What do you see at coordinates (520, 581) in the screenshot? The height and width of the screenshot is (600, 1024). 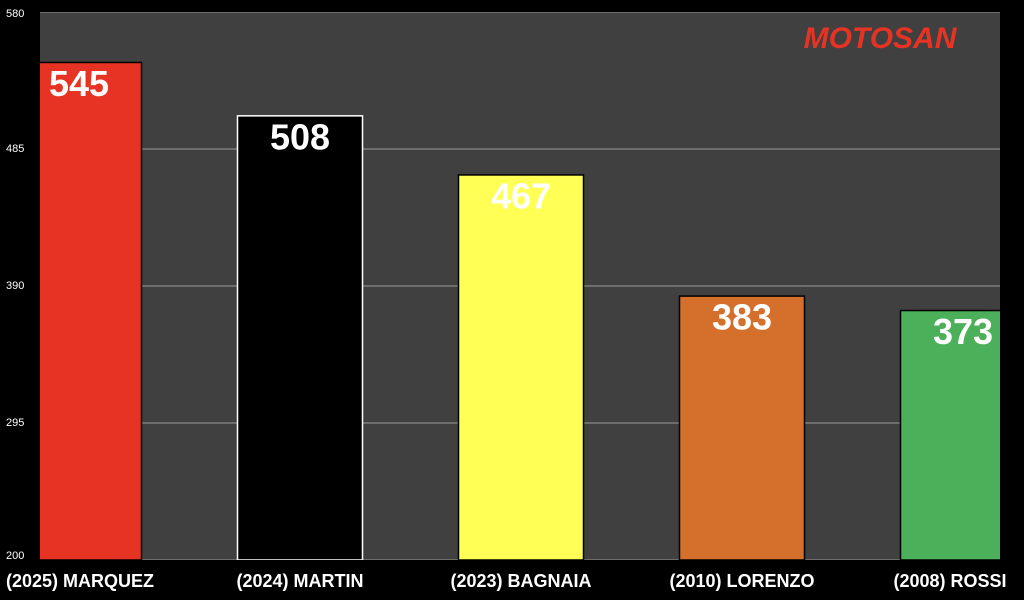 I see `x-tick-label: (2023) BAGNAIA` at bounding box center [520, 581].